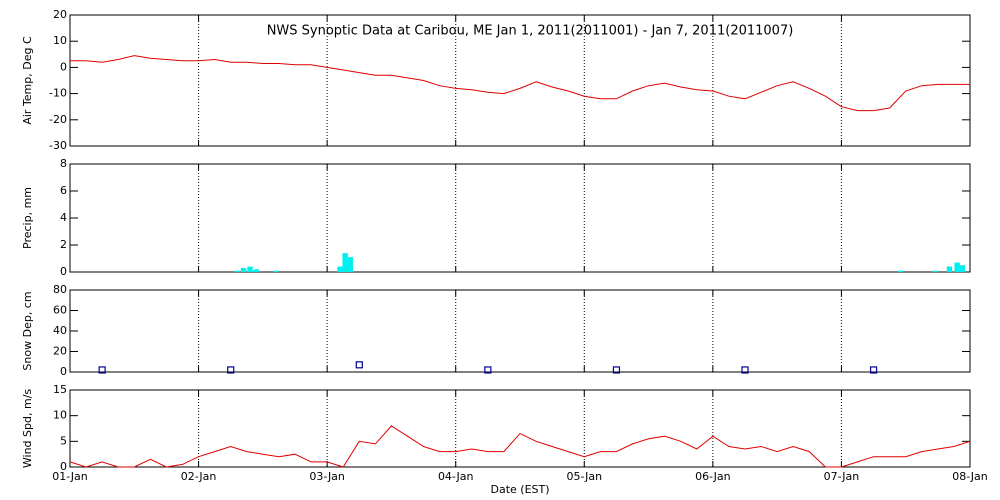 This screenshot has height=500, width=1000. I want to click on x-tick-label: 02-Jan, so click(199, 476).